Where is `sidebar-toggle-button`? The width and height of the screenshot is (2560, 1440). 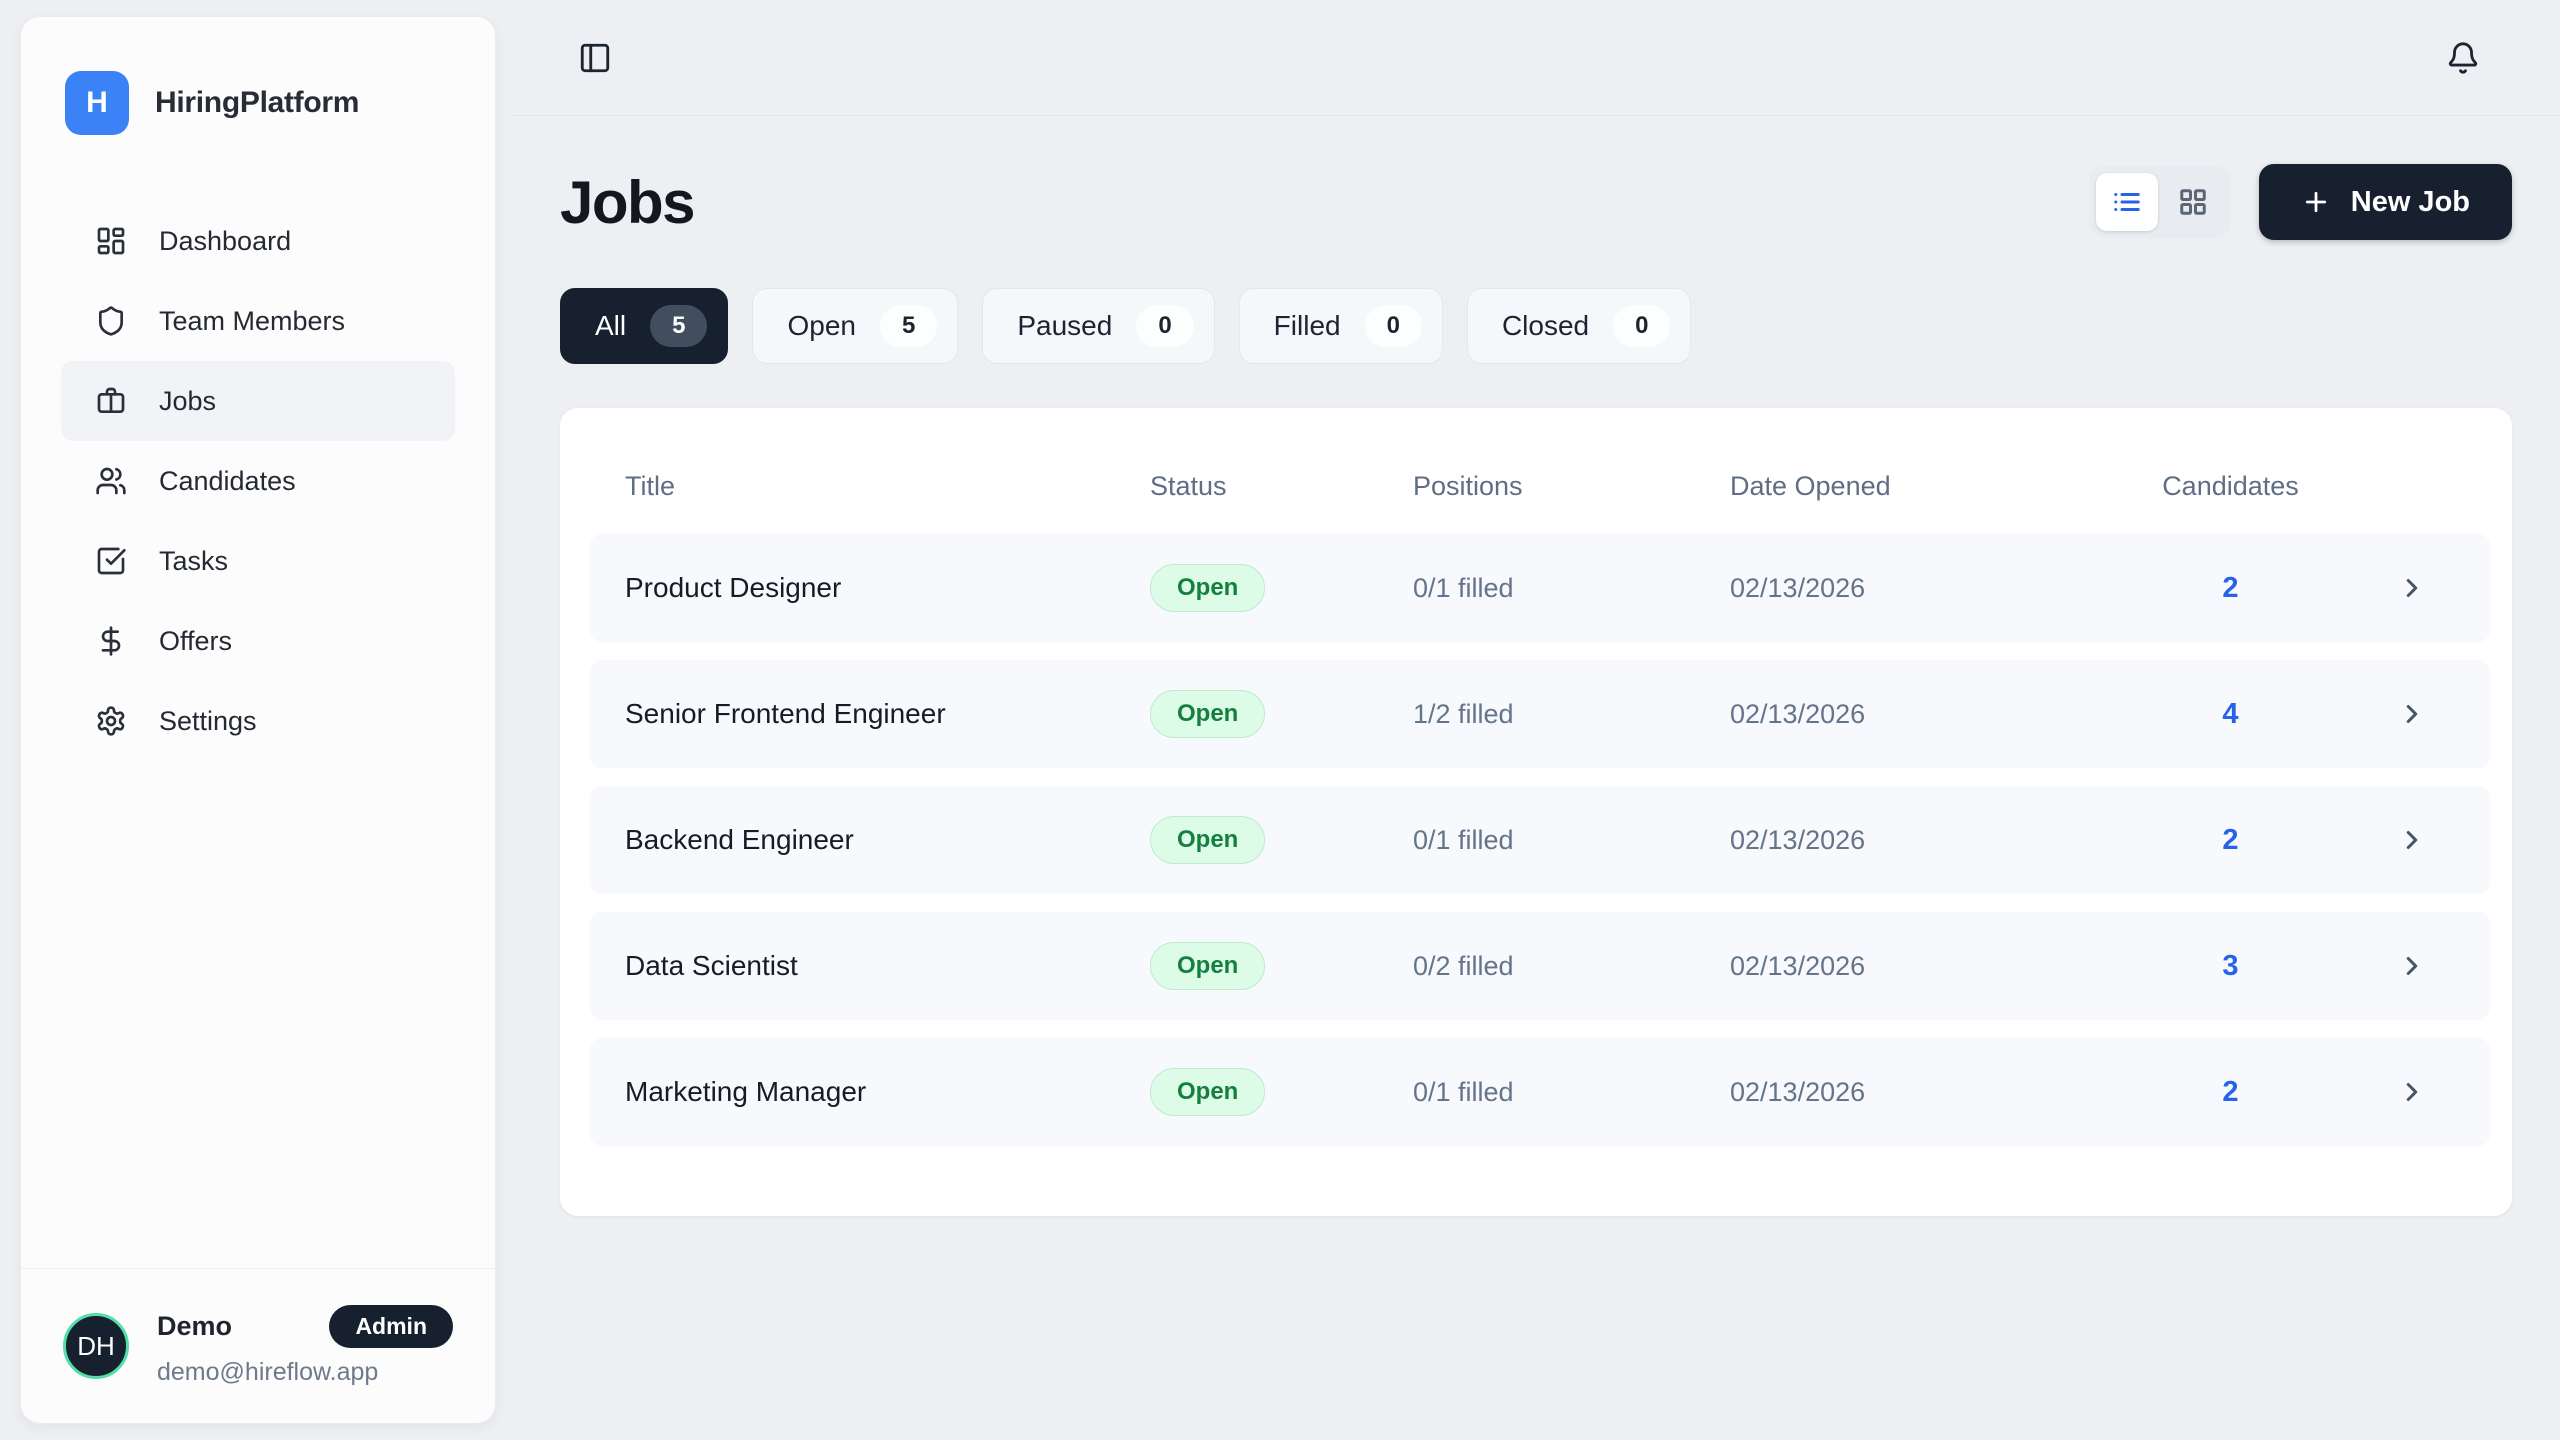
sidebar-toggle-button is located at coordinates (595, 58).